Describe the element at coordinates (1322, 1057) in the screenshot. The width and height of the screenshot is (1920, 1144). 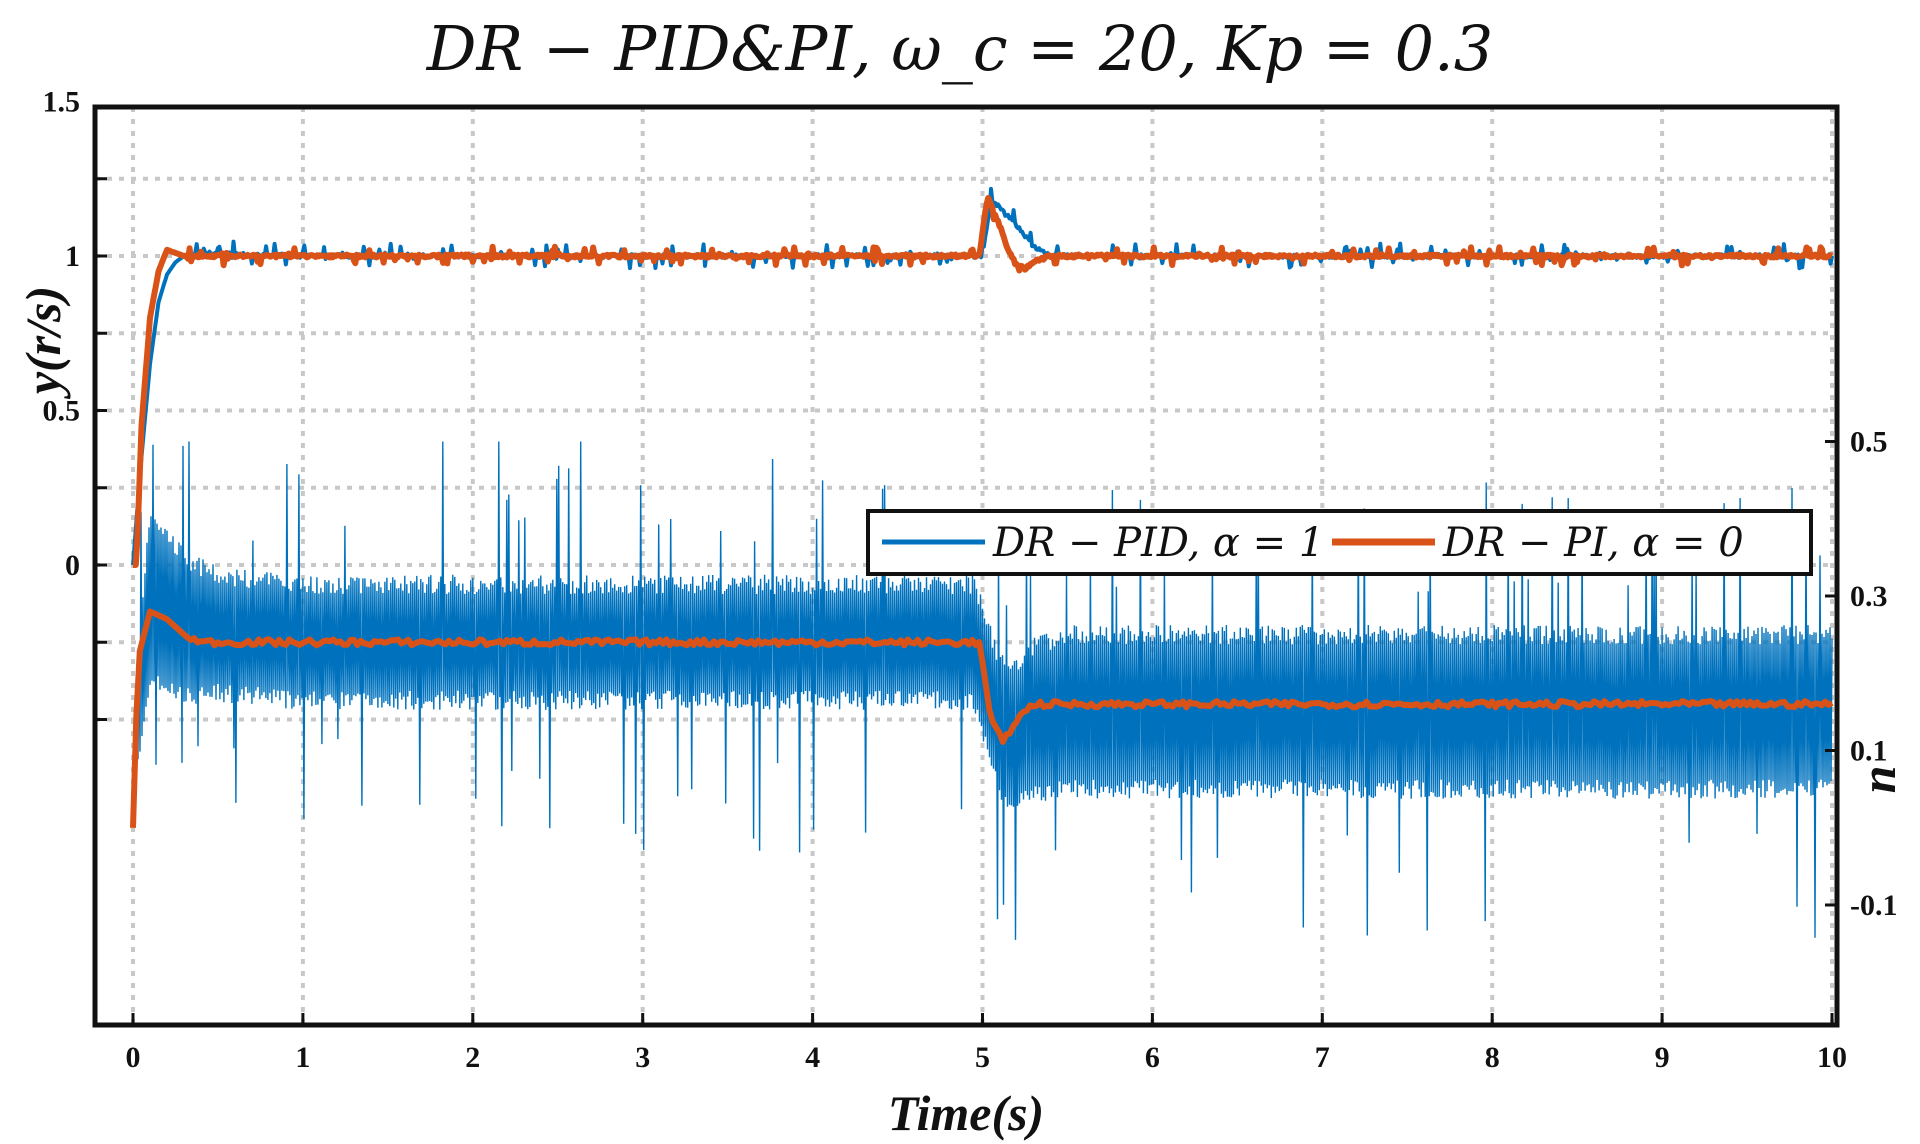
I see `x-tick-label: 7` at that location.